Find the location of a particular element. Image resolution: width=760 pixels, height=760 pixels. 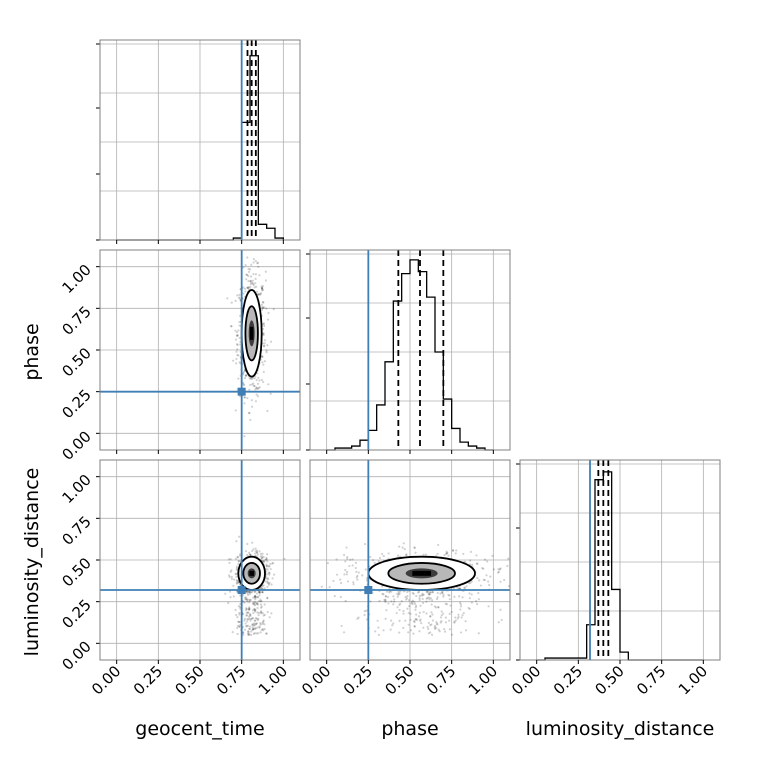

y-tick-label: 0.50 is located at coordinates (76, 572).